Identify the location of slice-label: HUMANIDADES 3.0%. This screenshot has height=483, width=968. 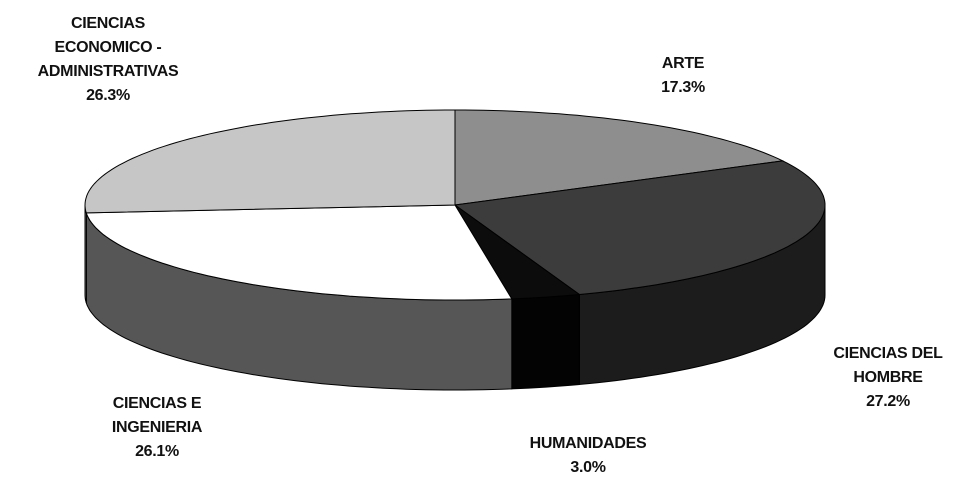
(588, 456).